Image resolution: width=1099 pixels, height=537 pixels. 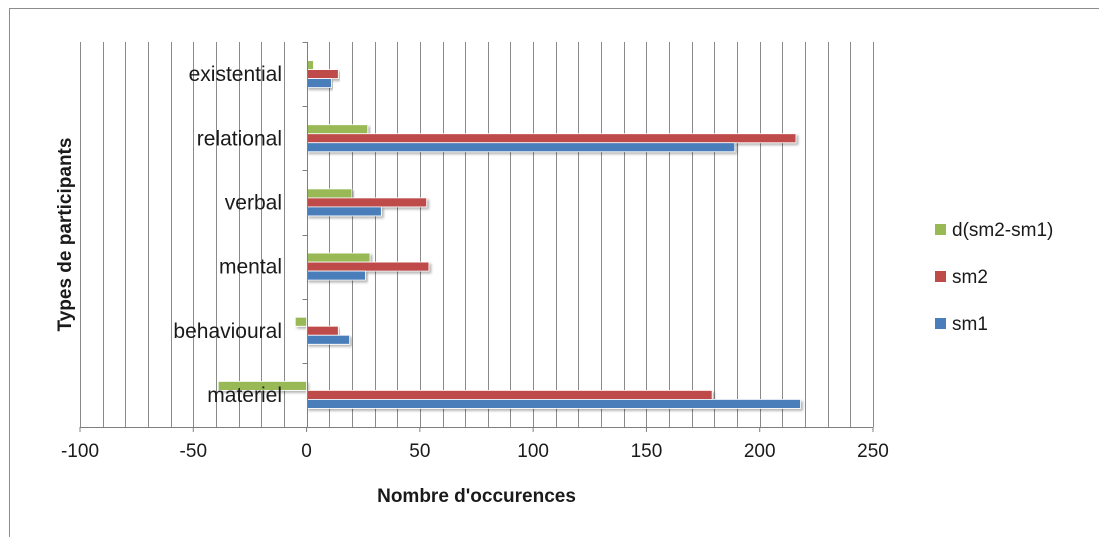 I want to click on bar-sm1-materiel, so click(x=553, y=404).